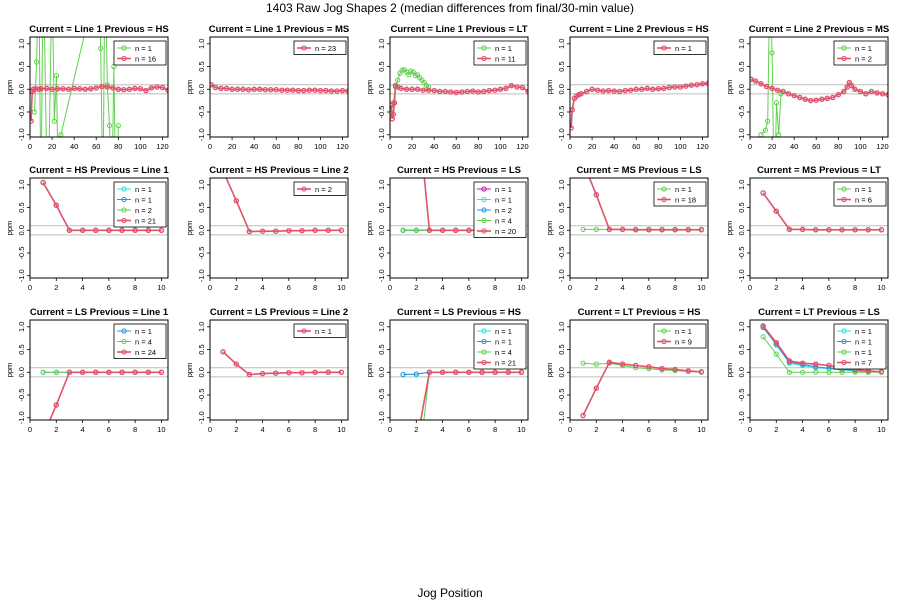  I want to click on x-tick-label: 6, so click(829, 287).